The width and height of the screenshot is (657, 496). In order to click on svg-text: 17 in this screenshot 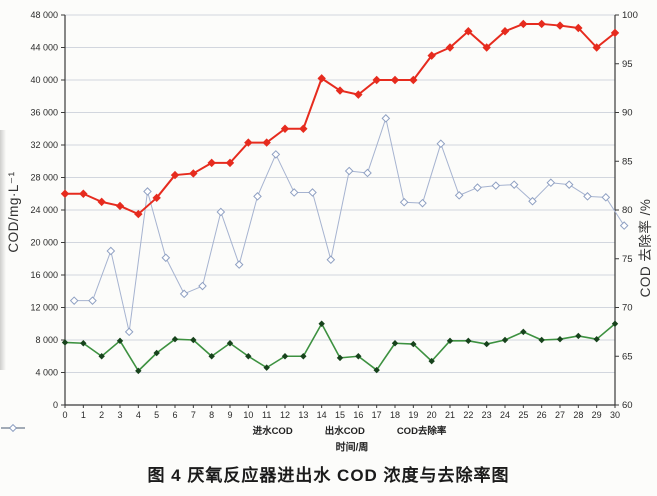, I will do `click(377, 415)`.